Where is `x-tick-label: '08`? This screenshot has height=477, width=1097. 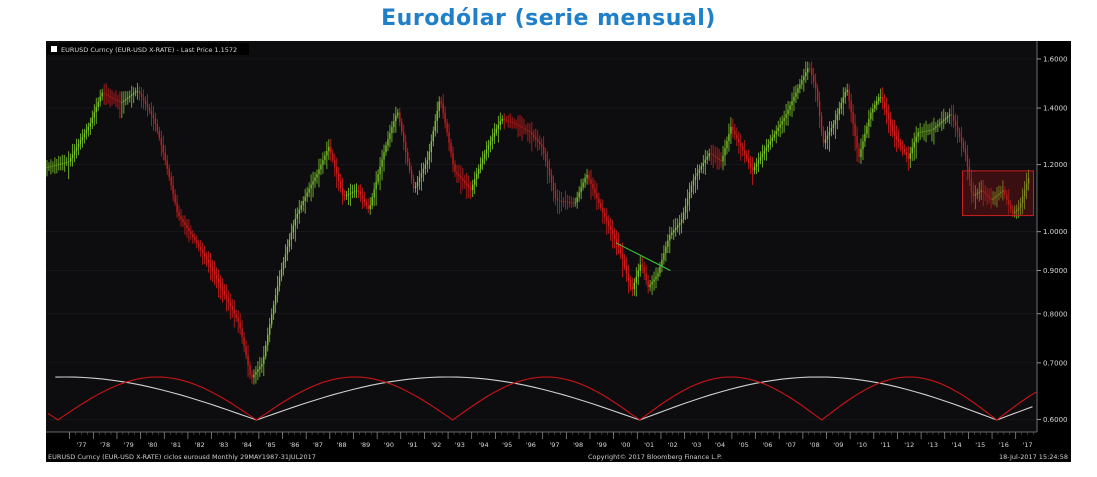 x-tick-label: '08 is located at coordinates (815, 445).